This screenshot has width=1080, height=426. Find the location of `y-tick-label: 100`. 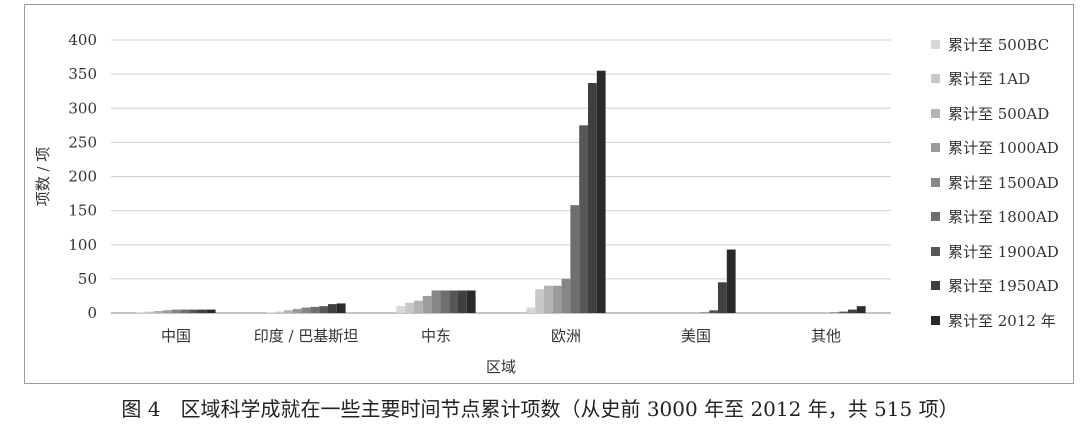

y-tick-label: 100 is located at coordinates (82, 245).